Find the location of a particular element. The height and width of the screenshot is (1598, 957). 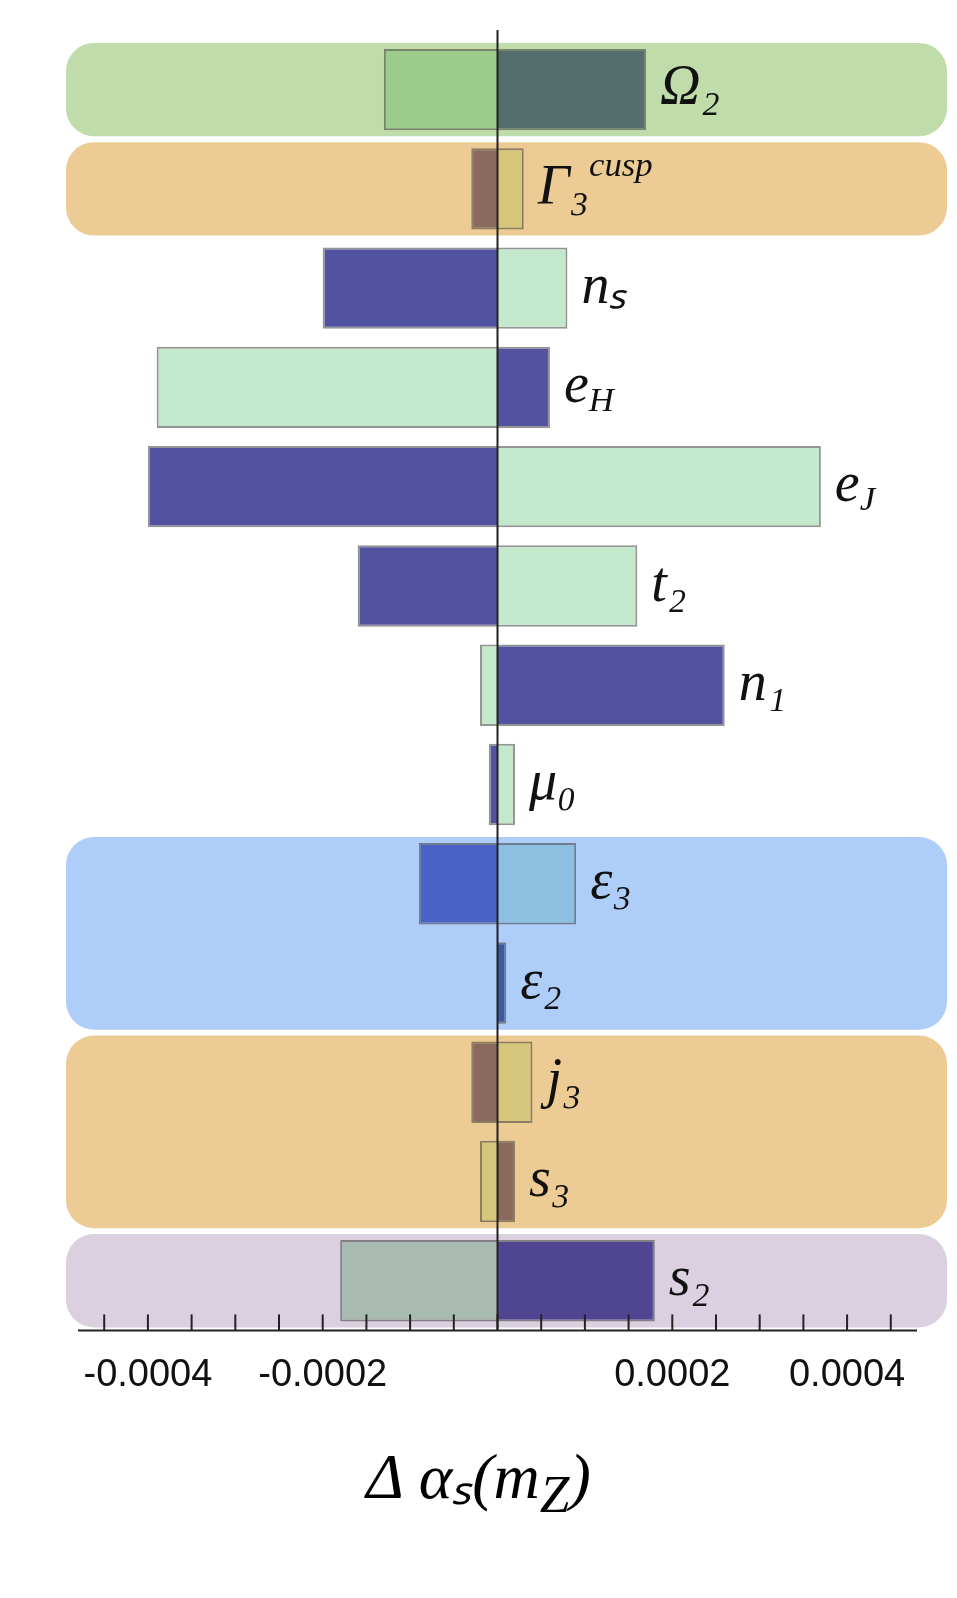

y-tick-label: Ω₂ is located at coordinates (690, 85).